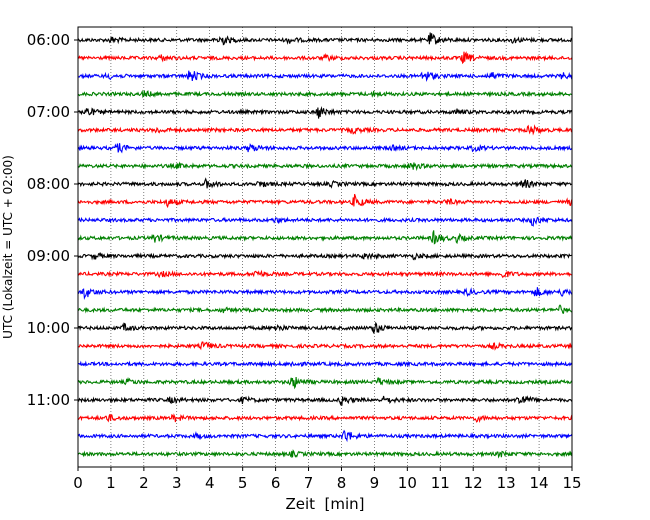 This screenshot has width=650, height=520. What do you see at coordinates (48, 256) in the screenshot?
I see `y-tick-label-09:00: 09:00` at bounding box center [48, 256].